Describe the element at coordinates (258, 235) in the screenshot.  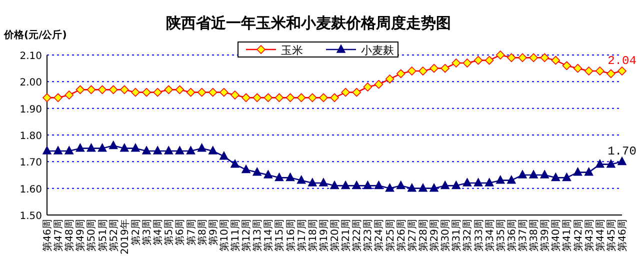
I see `x-tick-label: 第13周` at that location.